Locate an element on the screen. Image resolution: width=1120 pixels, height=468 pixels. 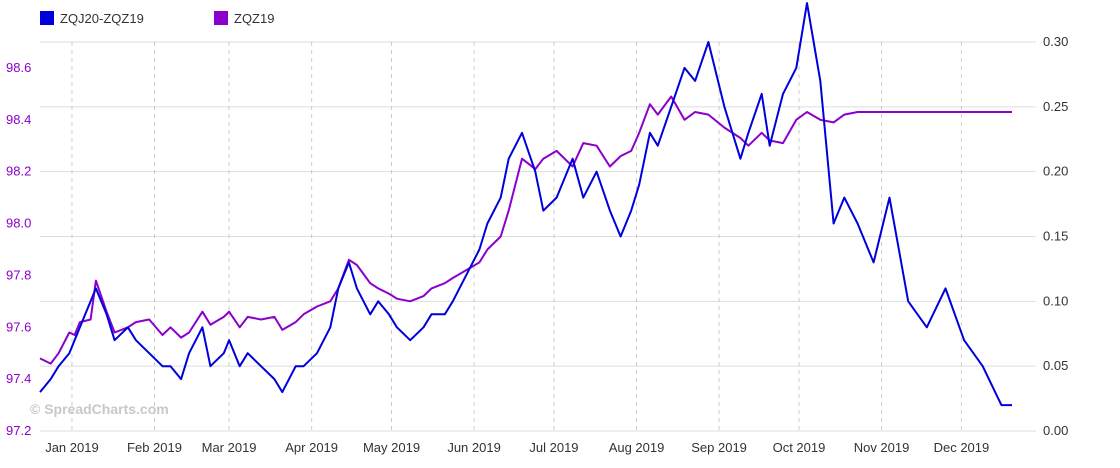
left-axis-tick-label: 97.6 is located at coordinates (18, 326).